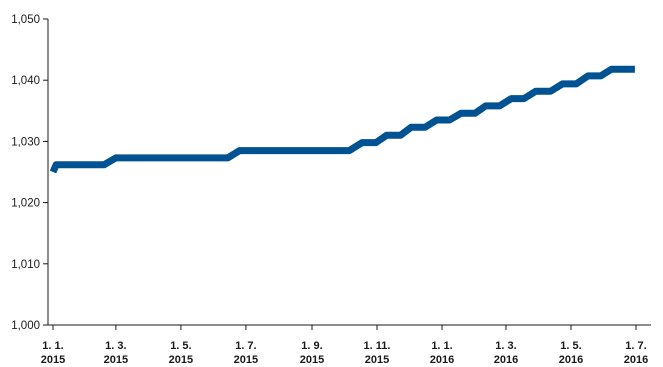 The image size is (663, 367). Describe the element at coordinates (377, 353) in the screenshot. I see `x-tick-label: 1. 11. 2015` at that location.